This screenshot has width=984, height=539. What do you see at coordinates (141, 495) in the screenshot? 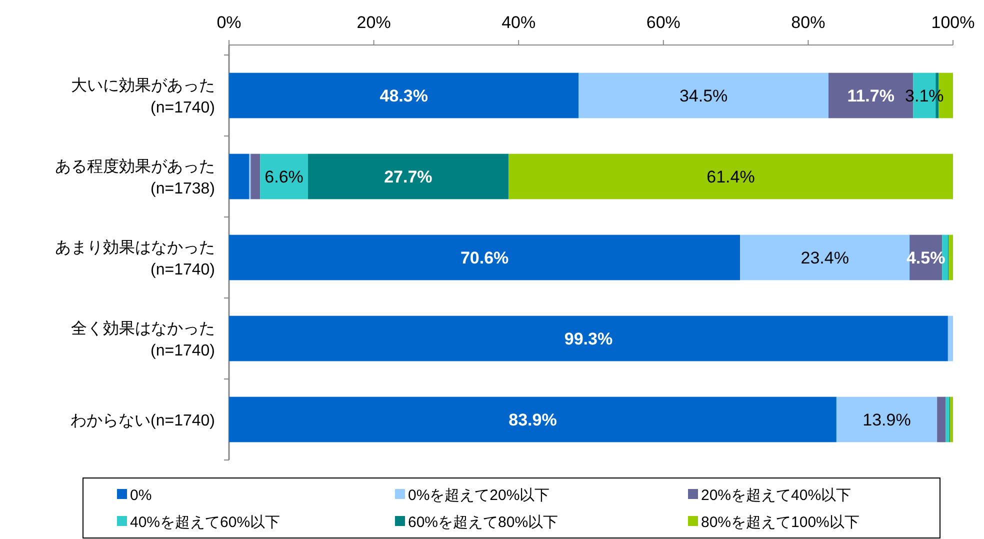
I see `legend-label: 0%` at bounding box center [141, 495].